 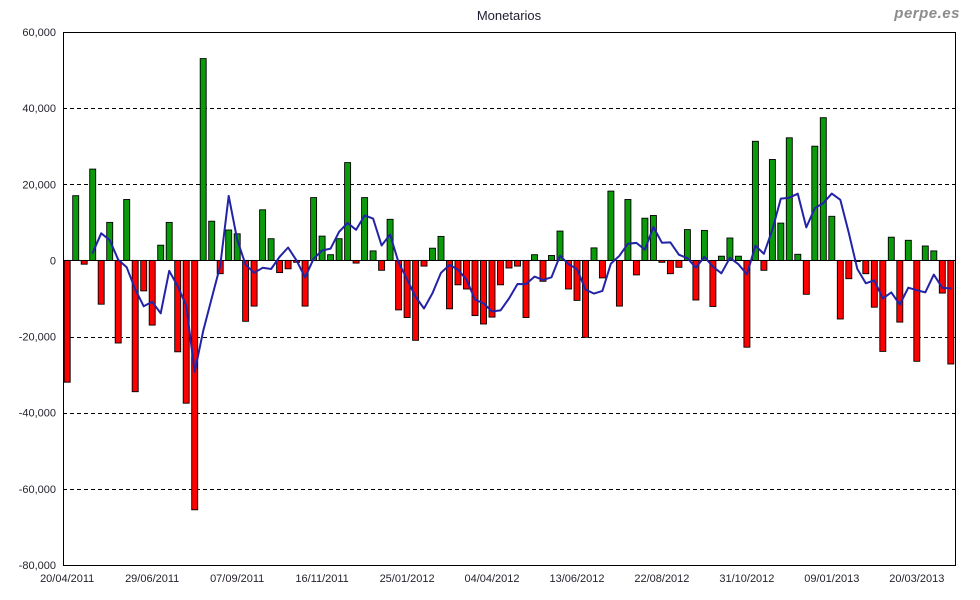 I want to click on y-tick-label: -20,000, so click(x=37, y=338).